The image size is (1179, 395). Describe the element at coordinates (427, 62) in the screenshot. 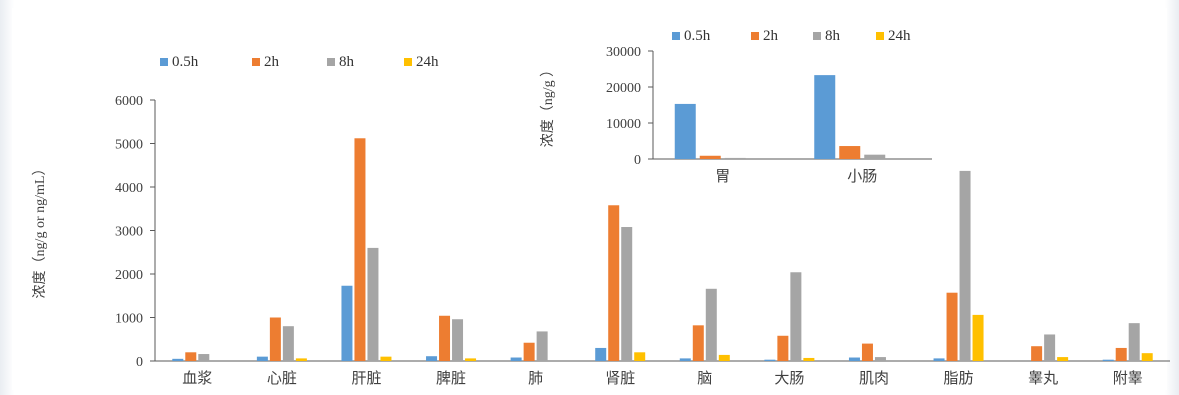

I see `main-legend-label: 24h` at that location.